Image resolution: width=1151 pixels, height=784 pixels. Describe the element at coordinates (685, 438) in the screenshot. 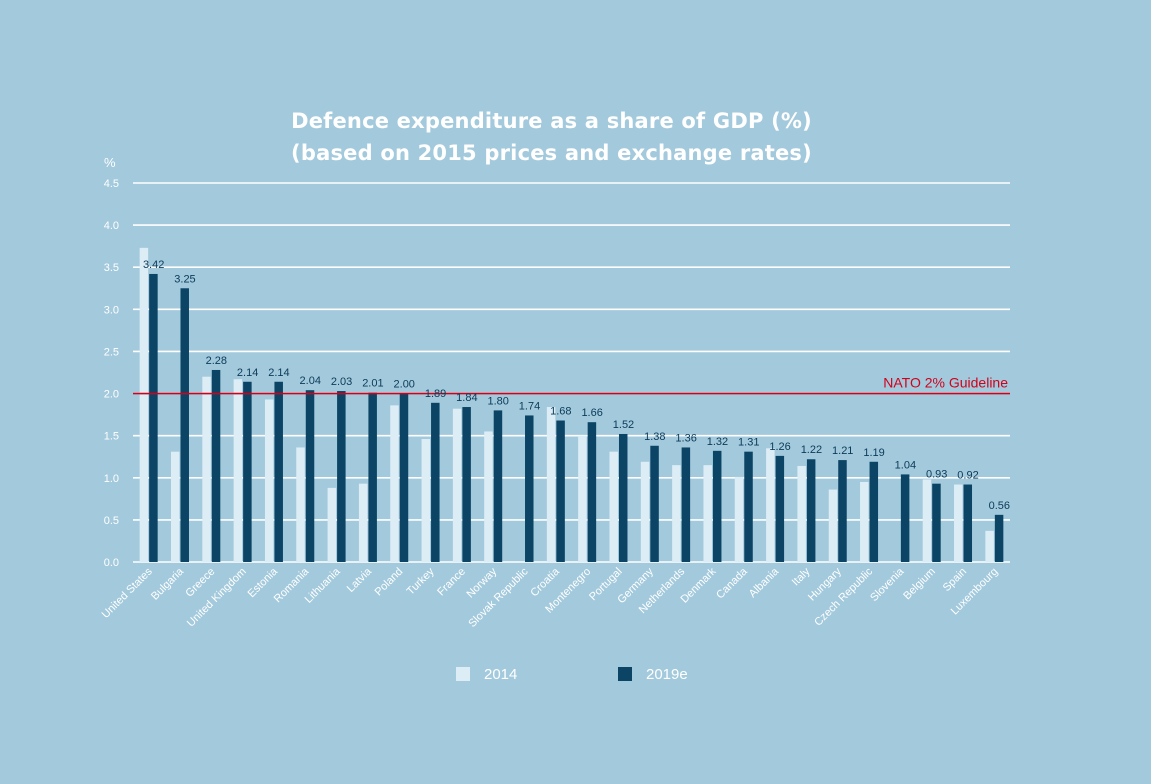

I see `data-label: 1.36` at that location.